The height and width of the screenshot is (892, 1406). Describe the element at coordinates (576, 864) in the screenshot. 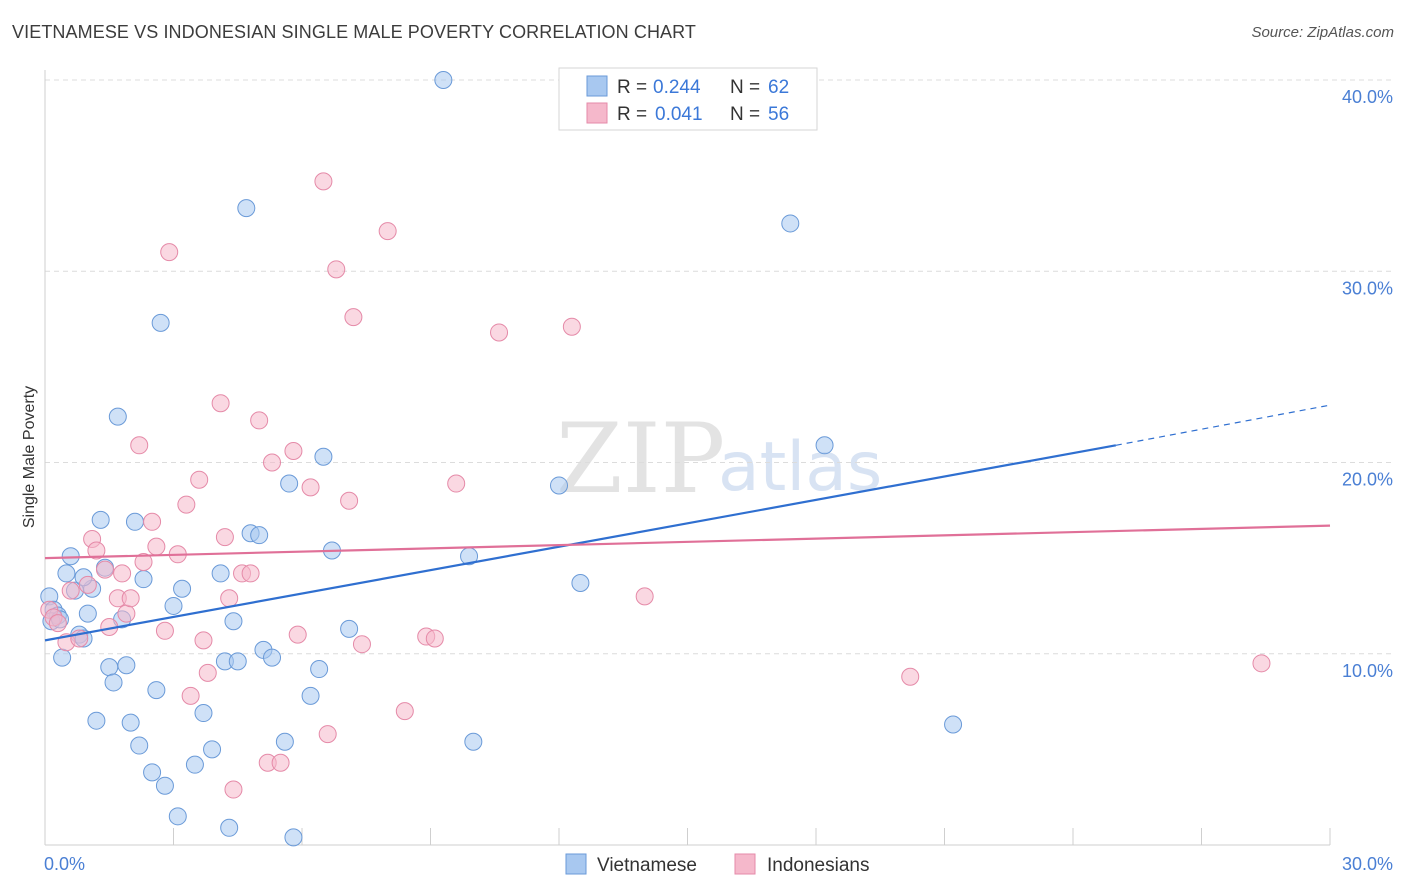

I see `bottom-legend-swatch-vietnamese` at that location.